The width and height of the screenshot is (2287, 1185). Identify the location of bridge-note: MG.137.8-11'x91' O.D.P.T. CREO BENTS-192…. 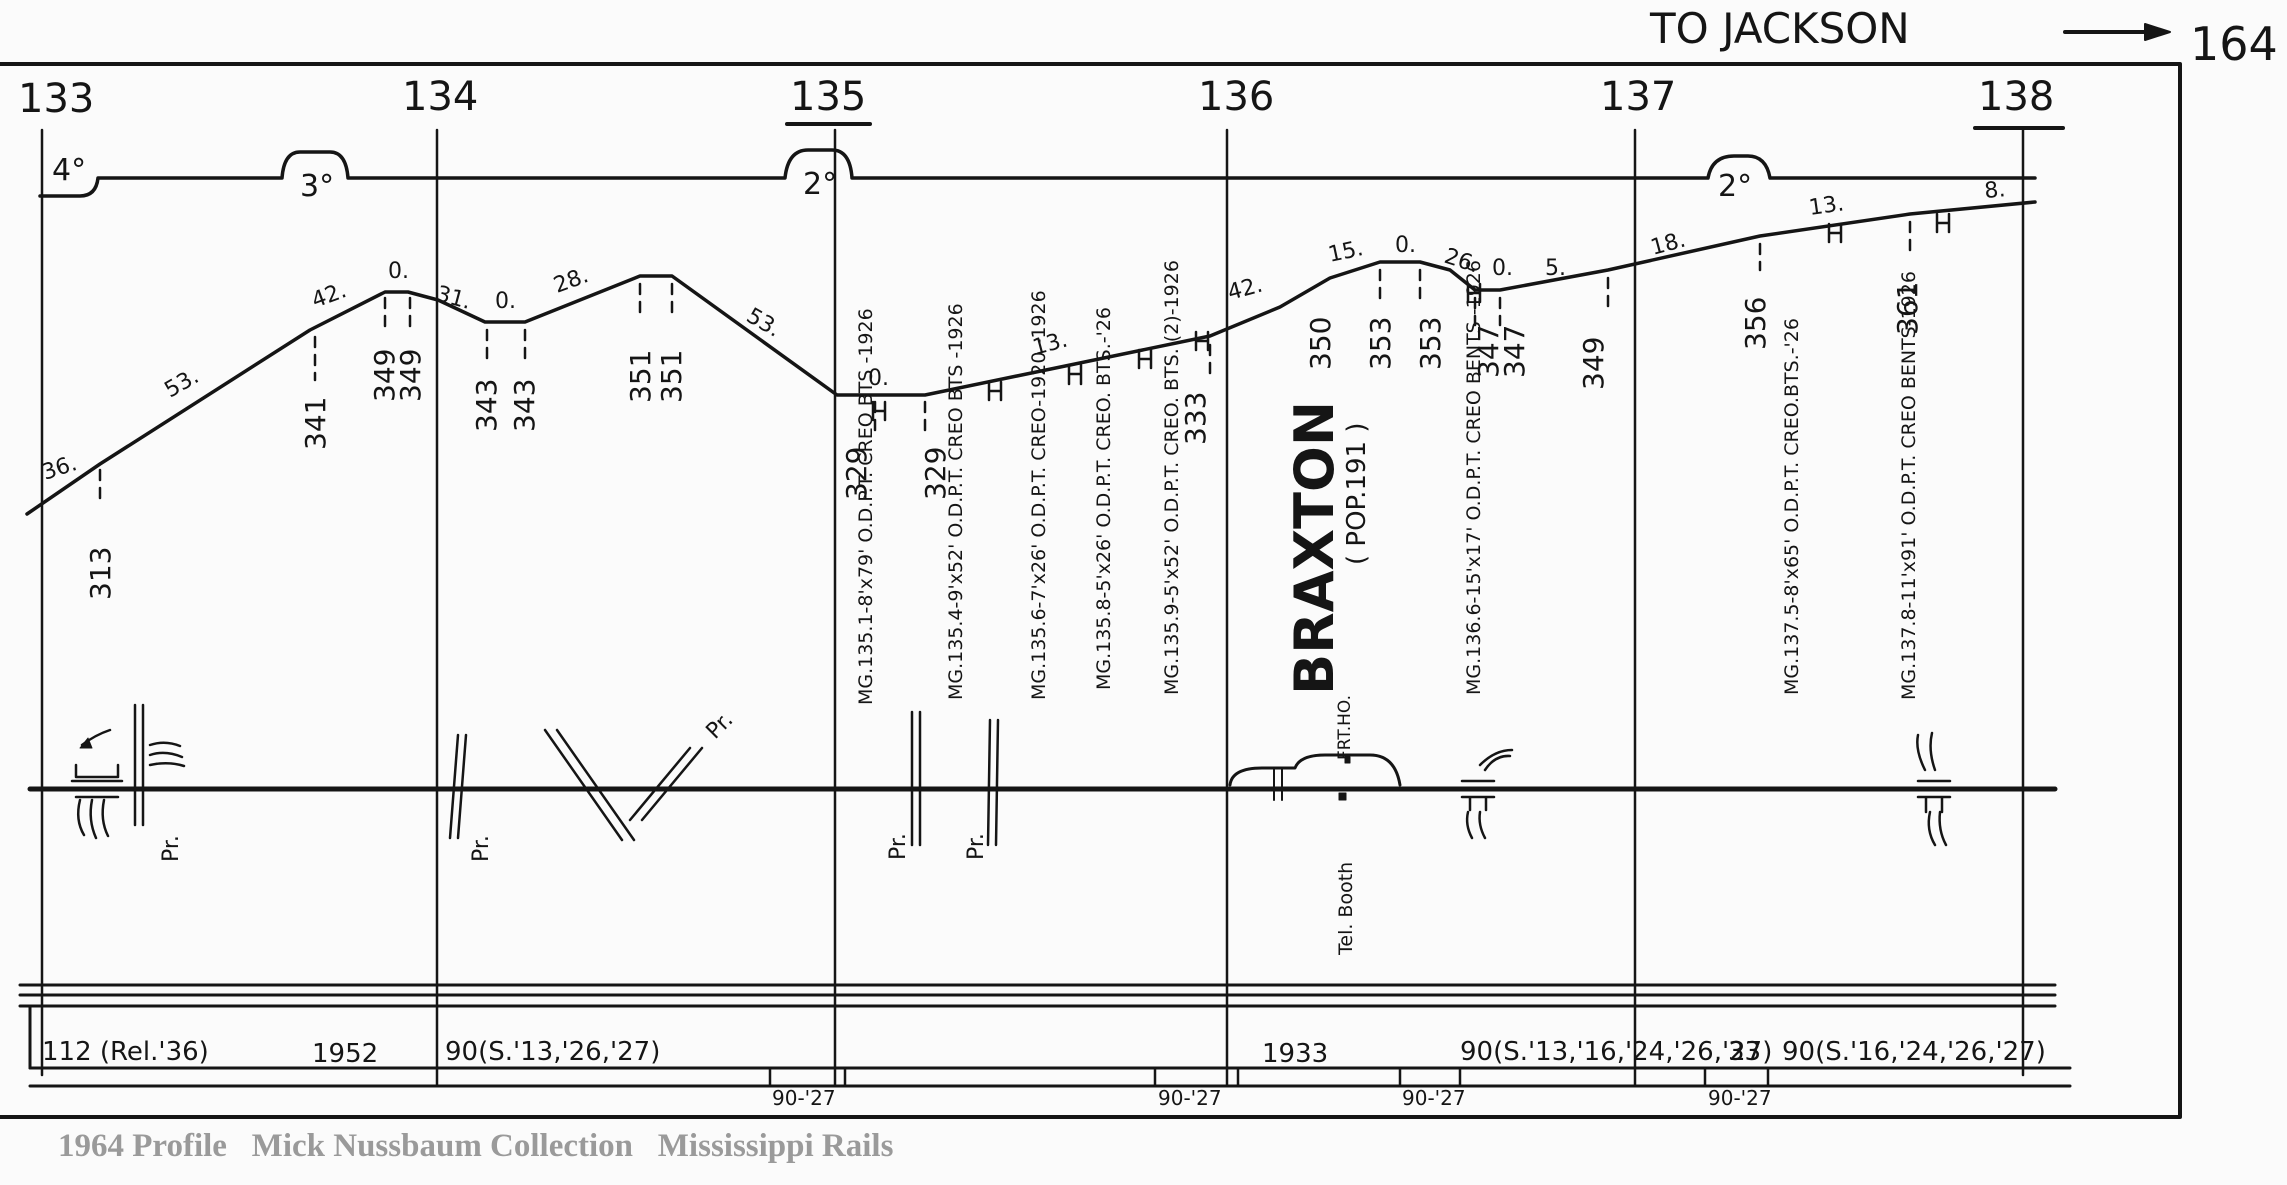
(1909, 485).